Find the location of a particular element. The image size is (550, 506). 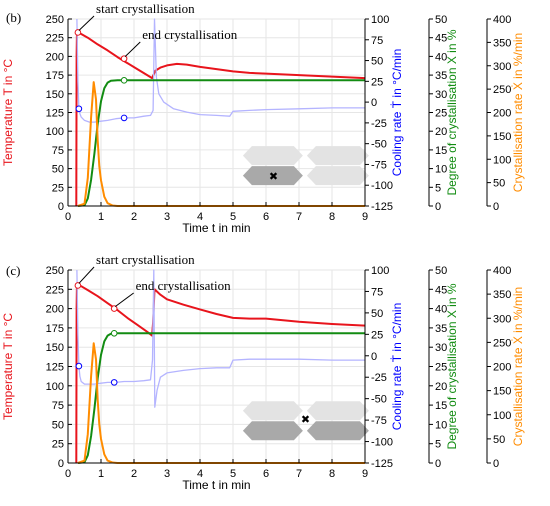

tick-label-temperature: 75 is located at coordinates (58, 406).